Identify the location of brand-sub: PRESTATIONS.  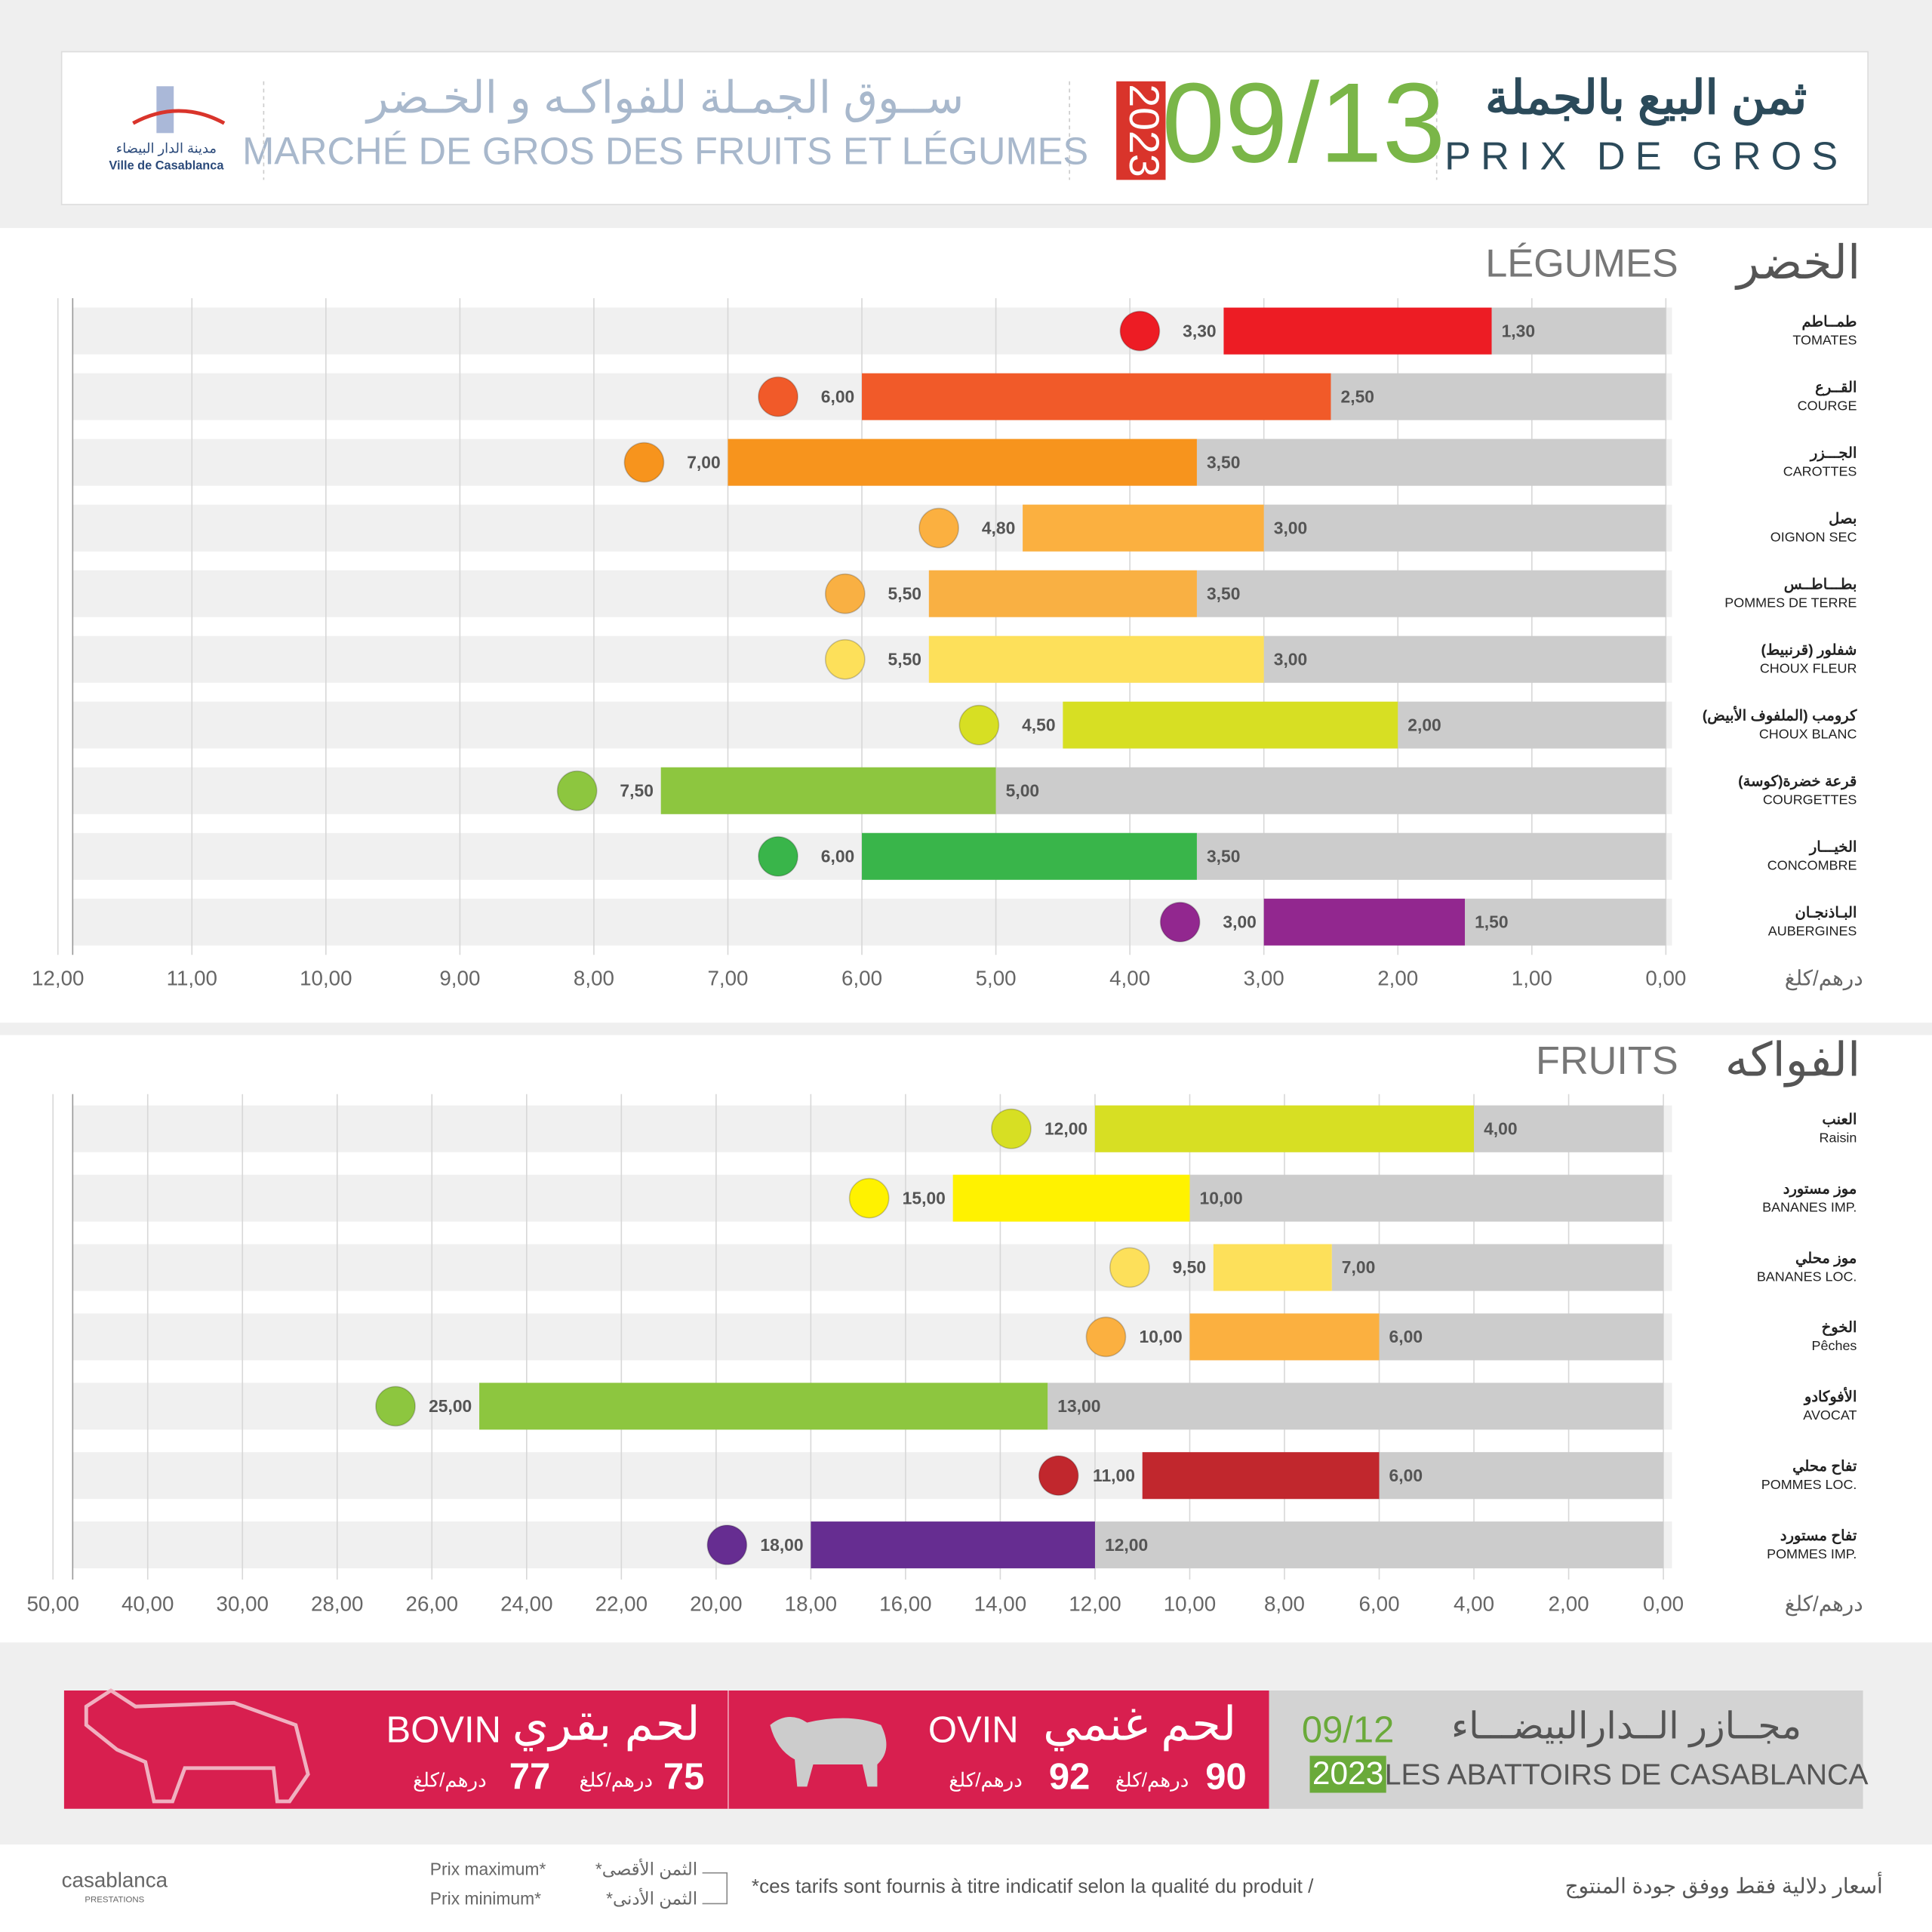
(114, 1900).